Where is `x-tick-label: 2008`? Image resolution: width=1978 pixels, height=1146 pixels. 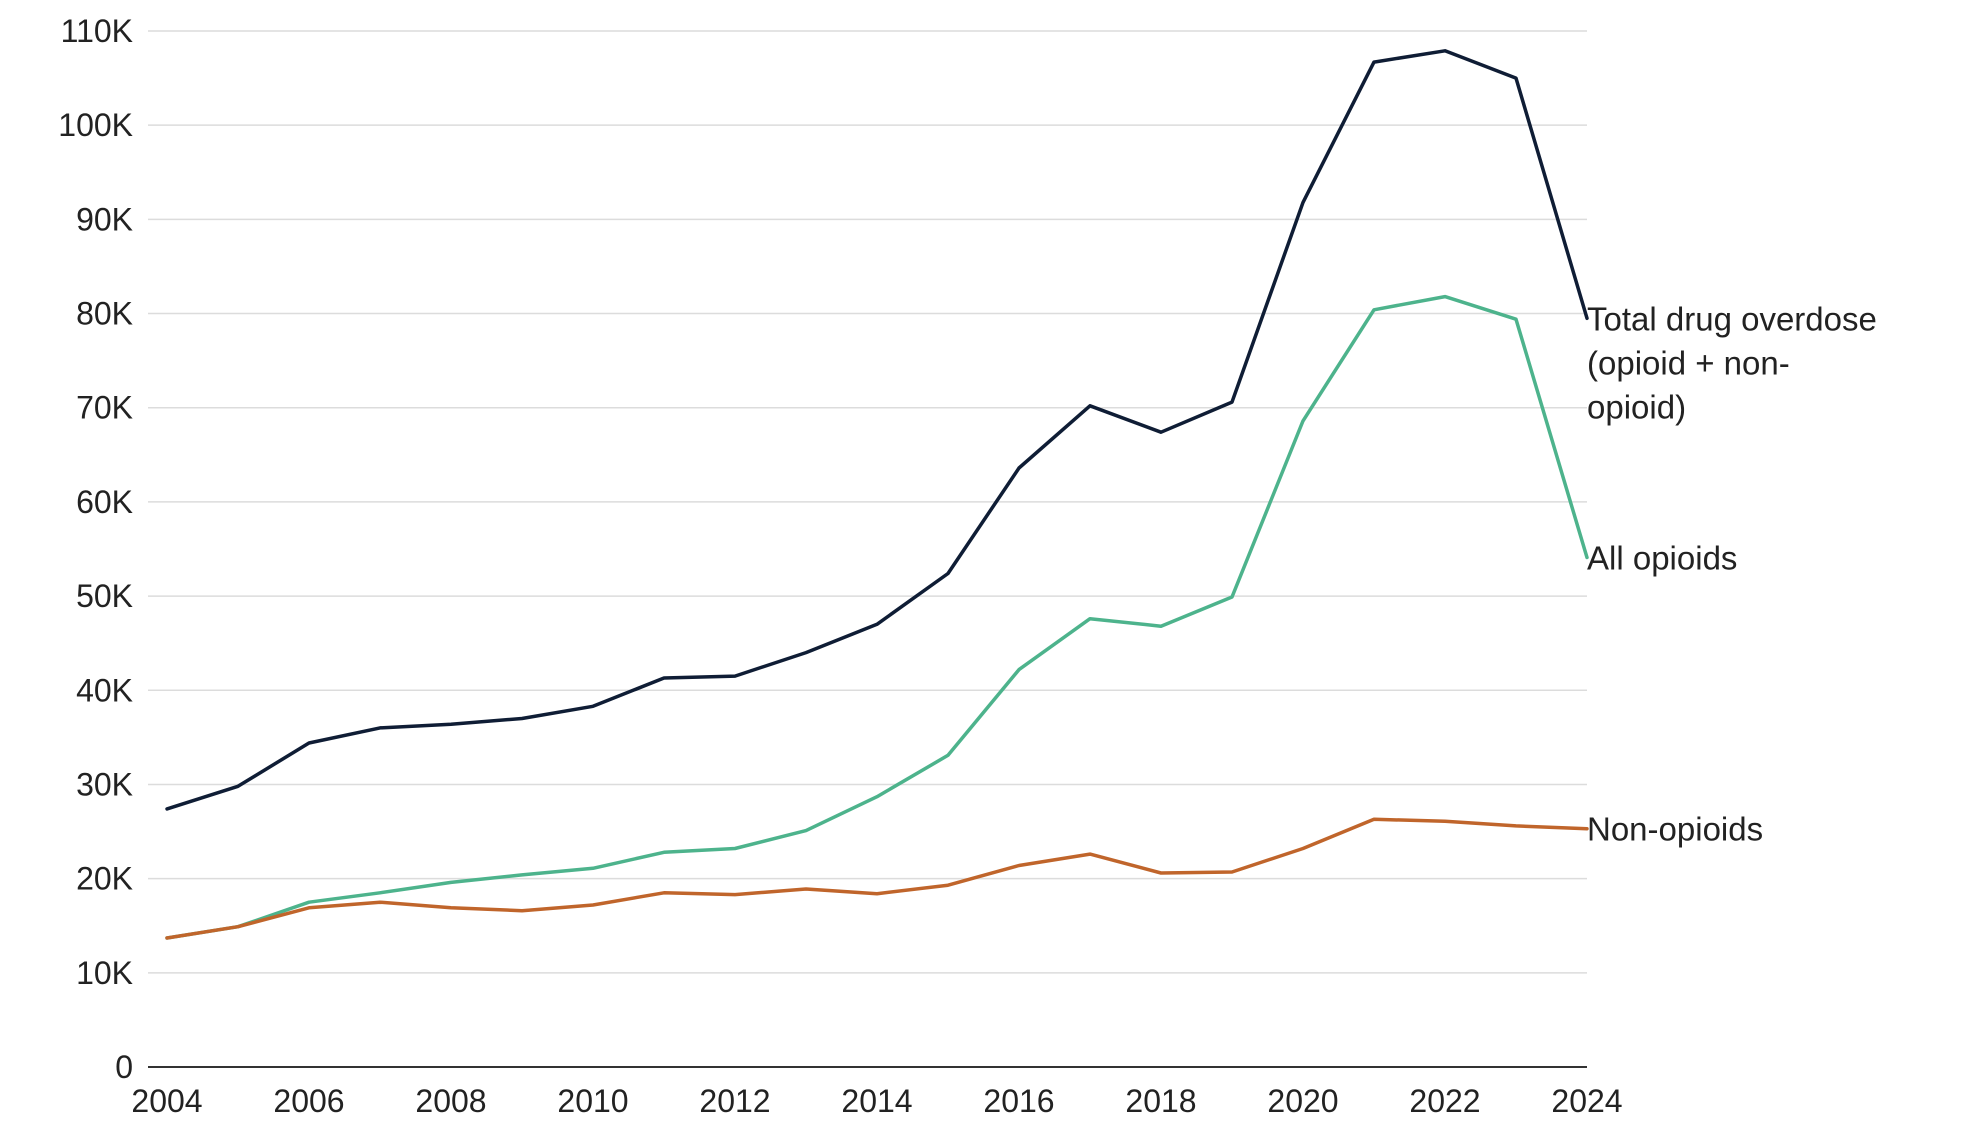 x-tick-label: 2008 is located at coordinates (450, 1101).